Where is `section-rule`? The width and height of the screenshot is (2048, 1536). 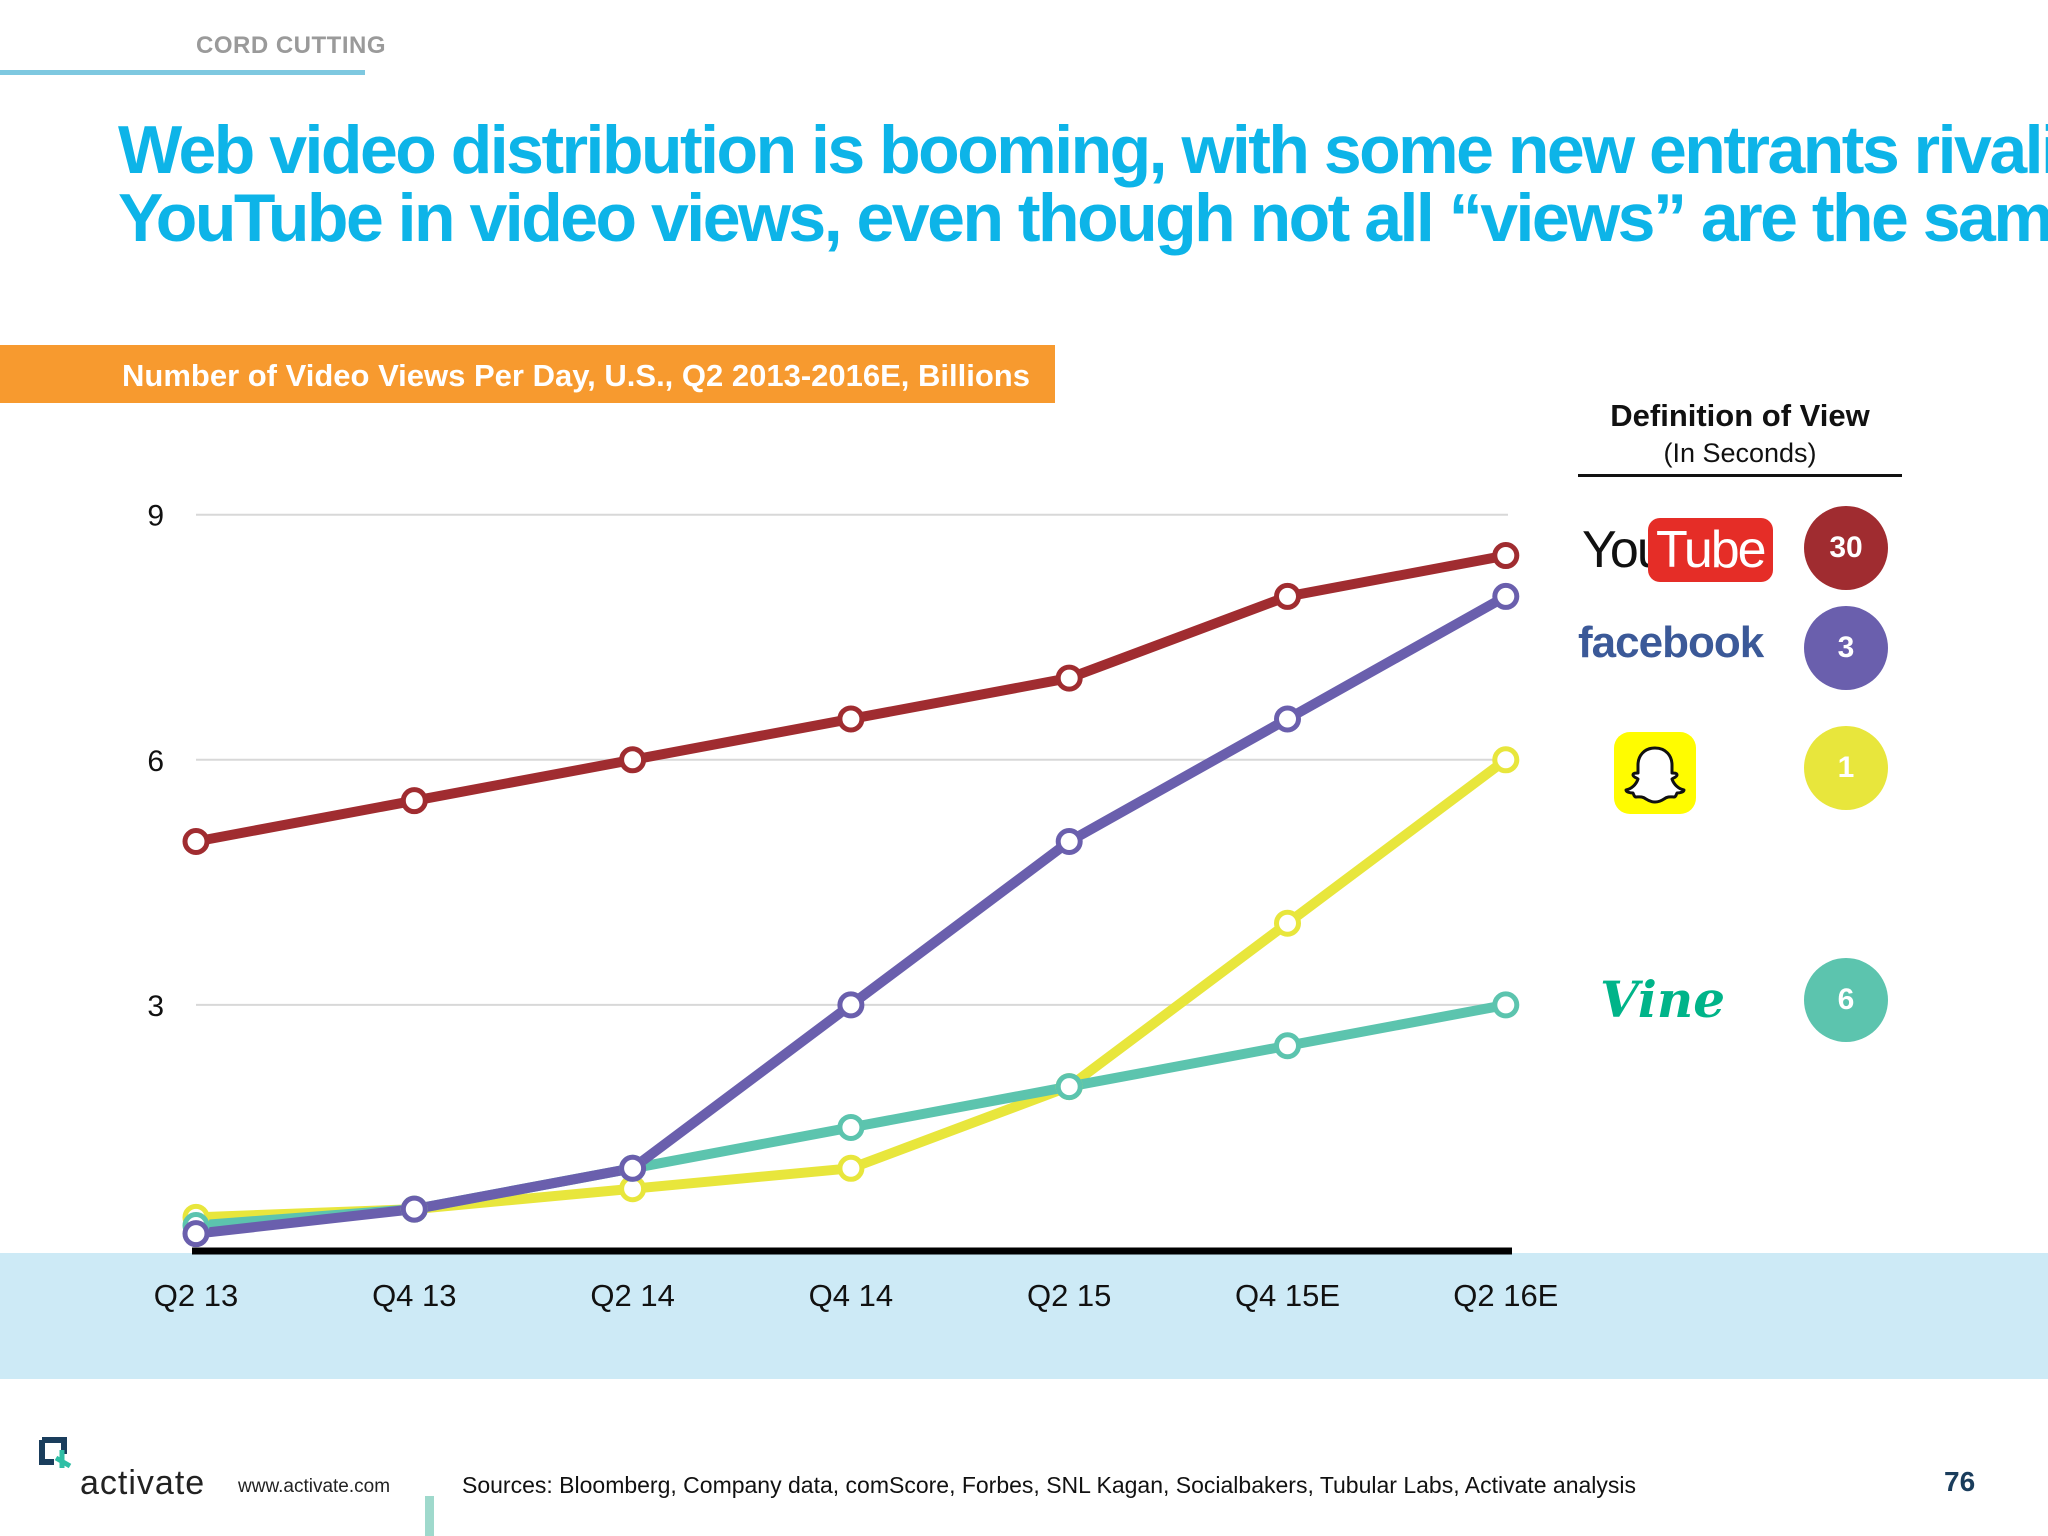
section-rule is located at coordinates (182, 72).